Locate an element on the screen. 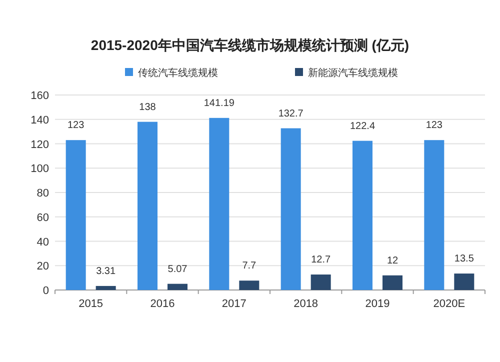 This screenshot has height=362, width=500. y-tick-label: 60 is located at coordinates (42, 218).